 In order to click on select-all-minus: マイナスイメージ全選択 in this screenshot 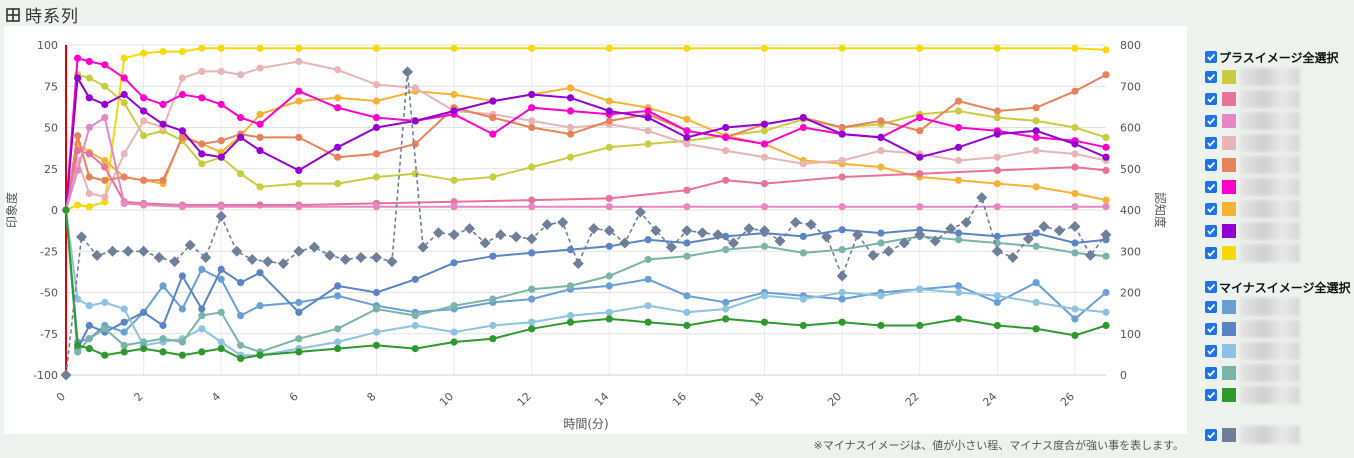, I will do `click(1279, 287)`.